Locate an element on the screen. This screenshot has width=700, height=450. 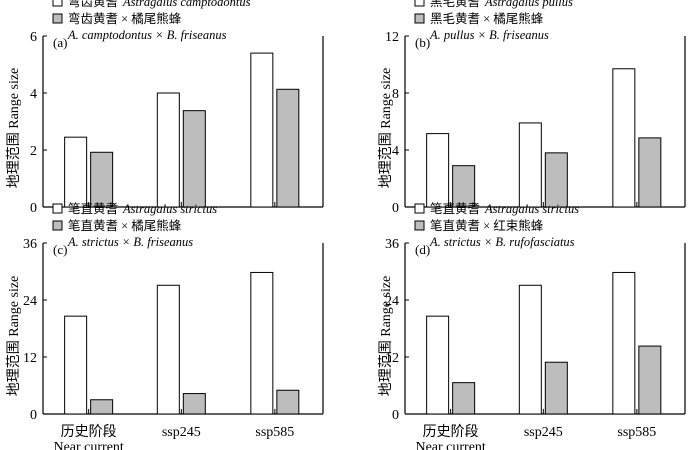
legend-name: 笔直黄耆 × 橘尾熊蜂 is located at coordinates (125, 225).